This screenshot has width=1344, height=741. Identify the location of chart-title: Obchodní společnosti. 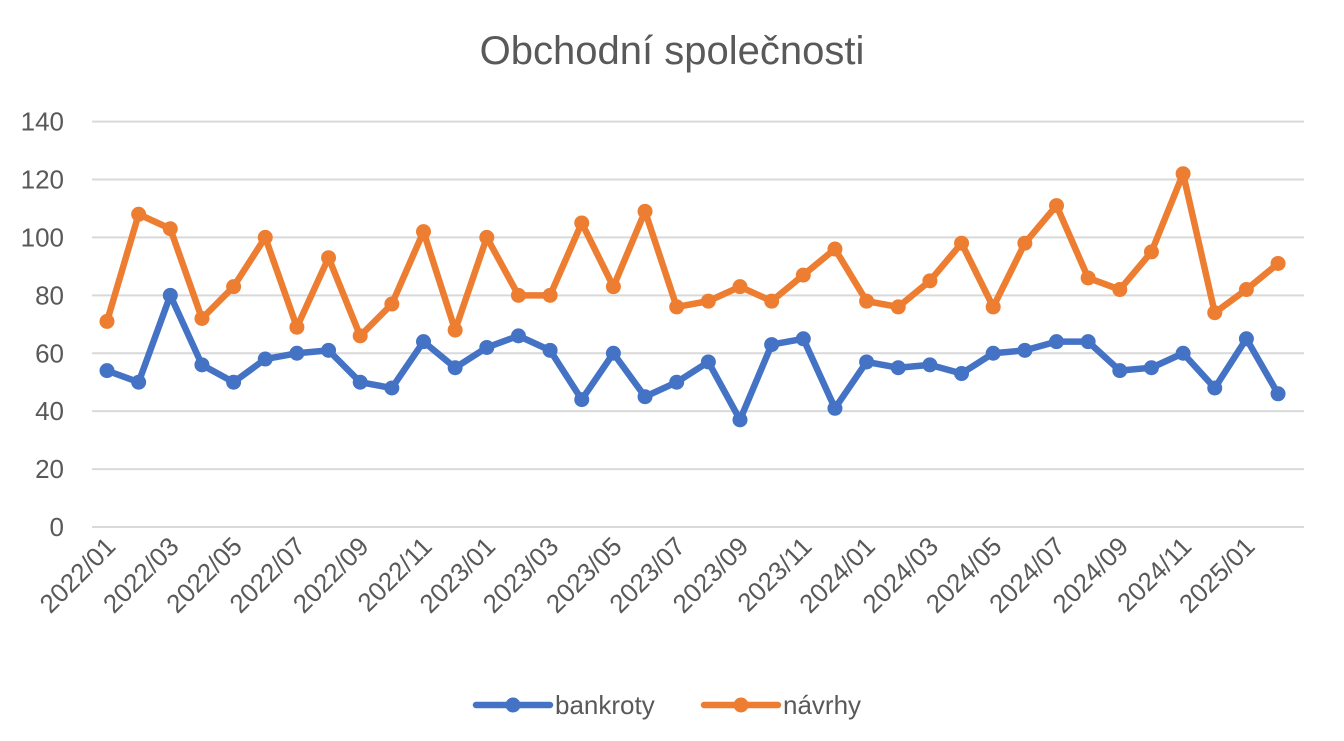
(672, 51).